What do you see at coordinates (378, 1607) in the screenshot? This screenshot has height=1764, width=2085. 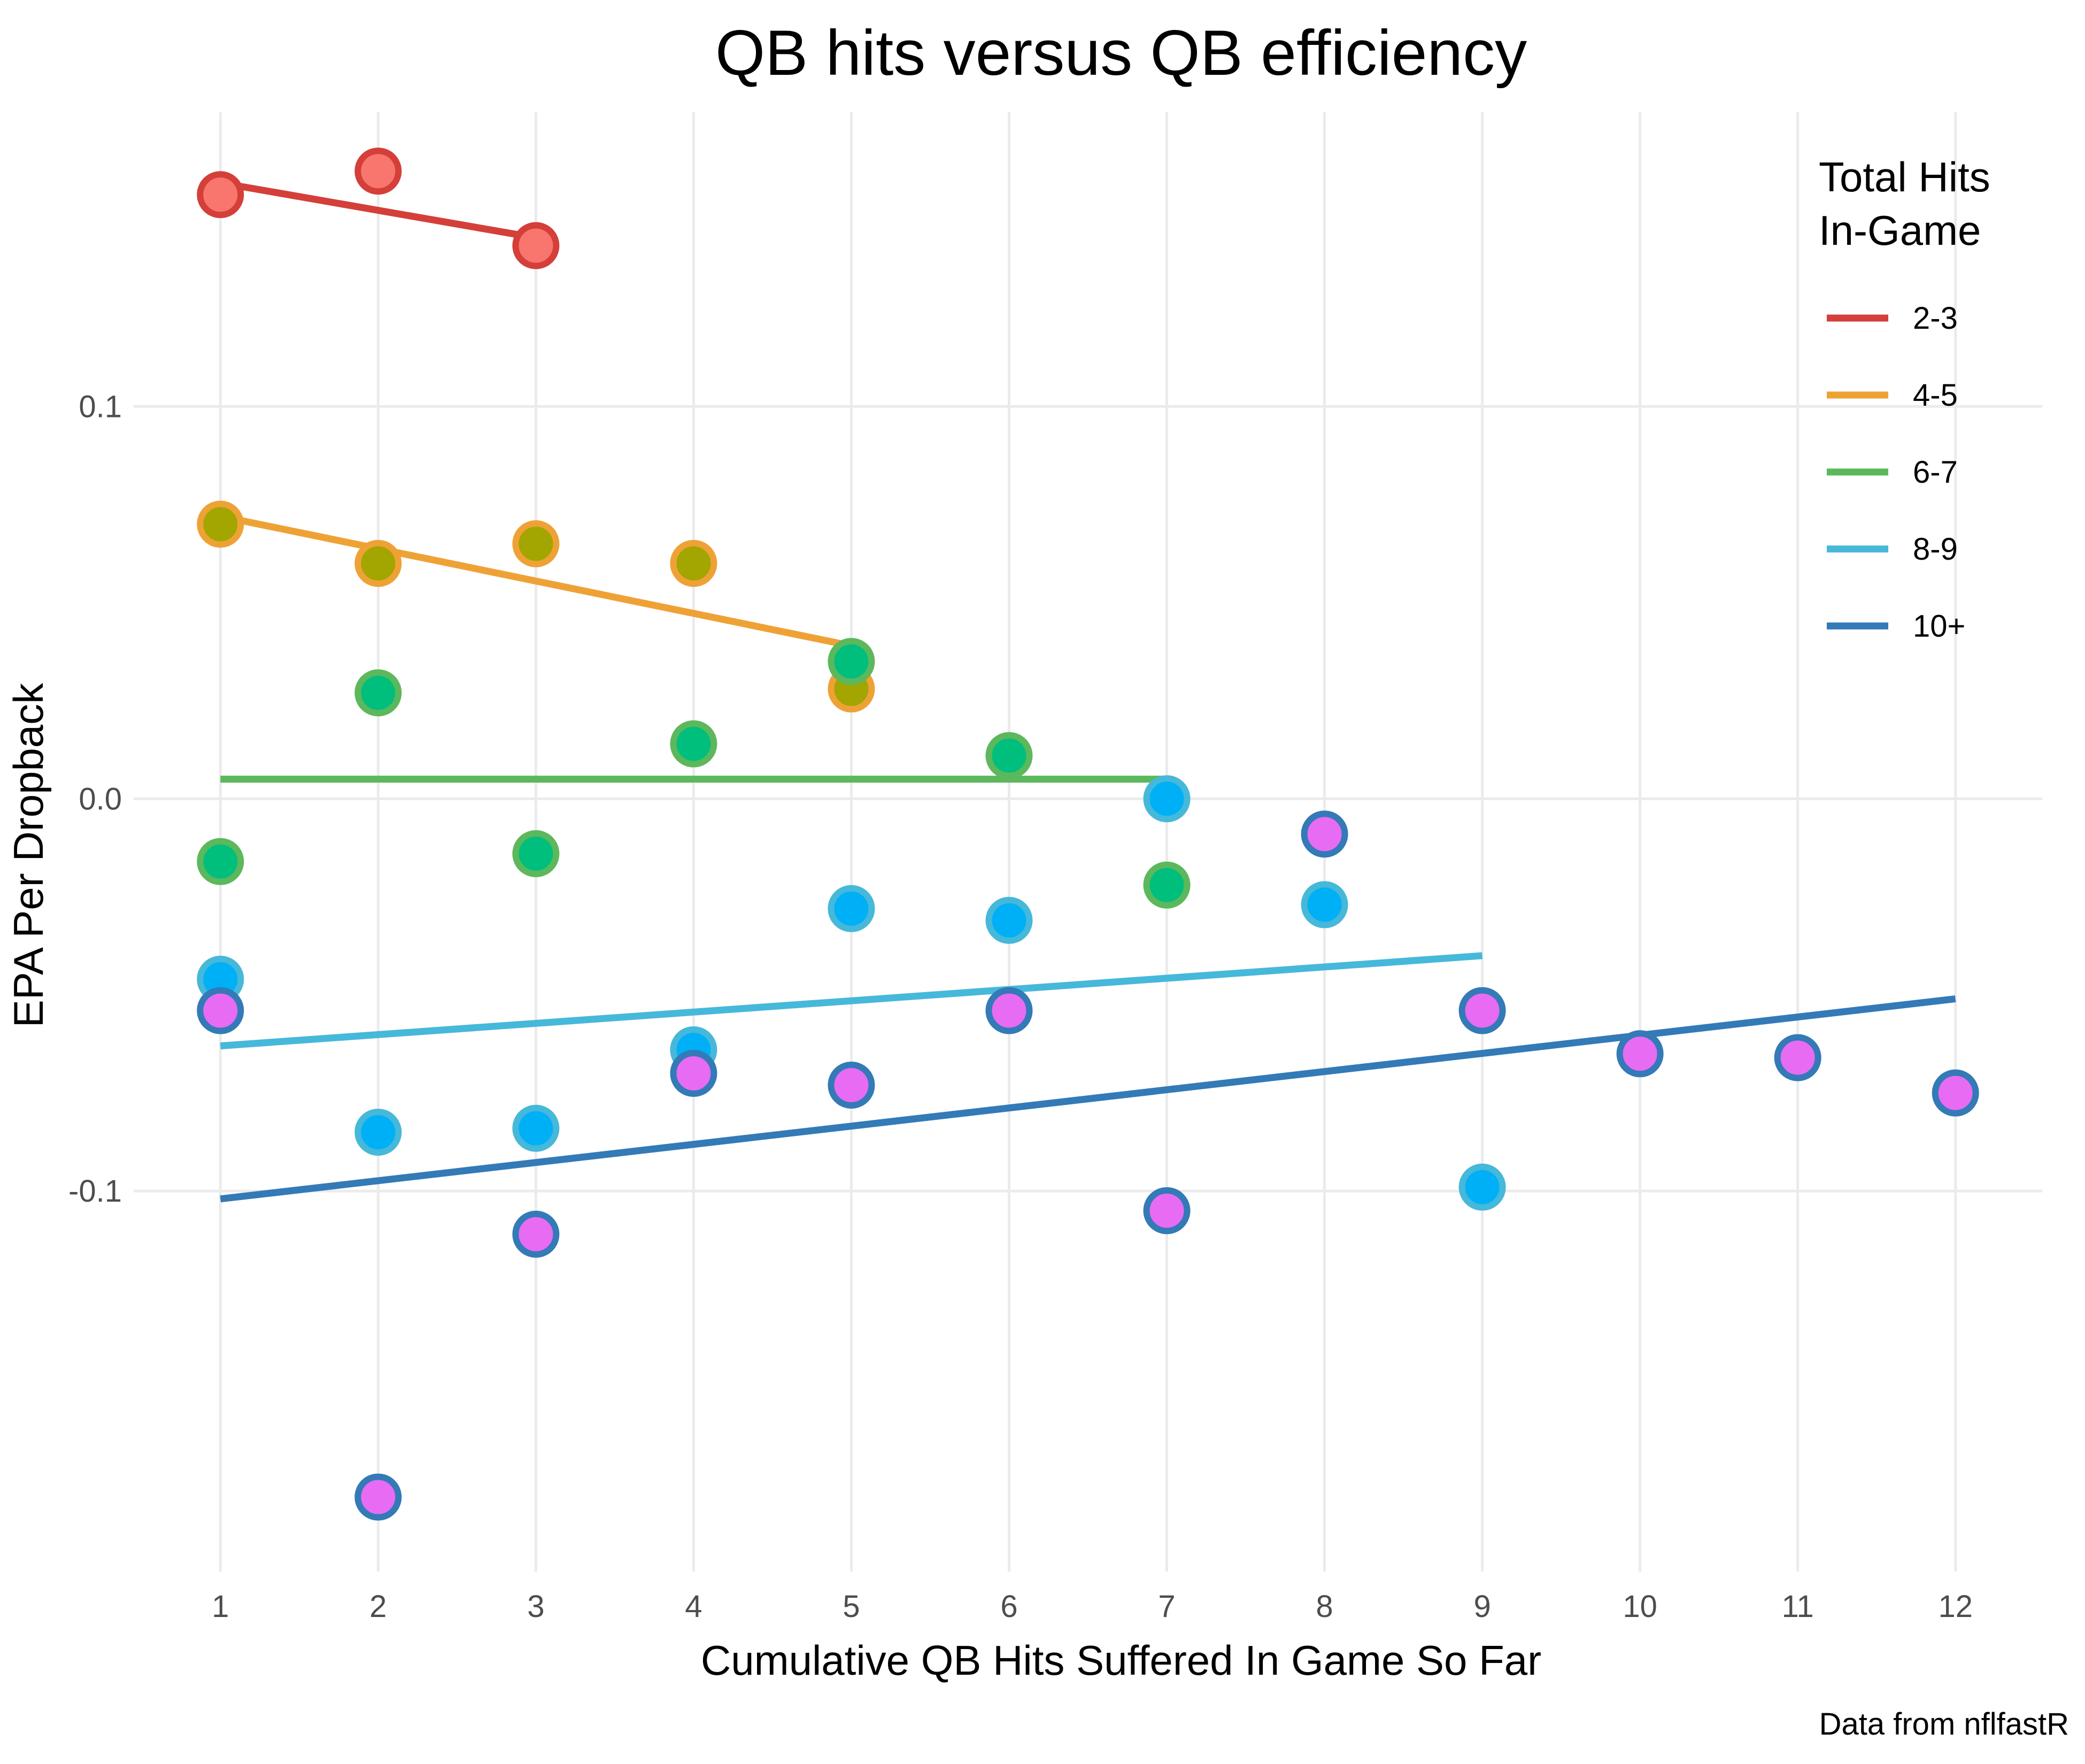 I see `x-tick-label: 2` at bounding box center [378, 1607].